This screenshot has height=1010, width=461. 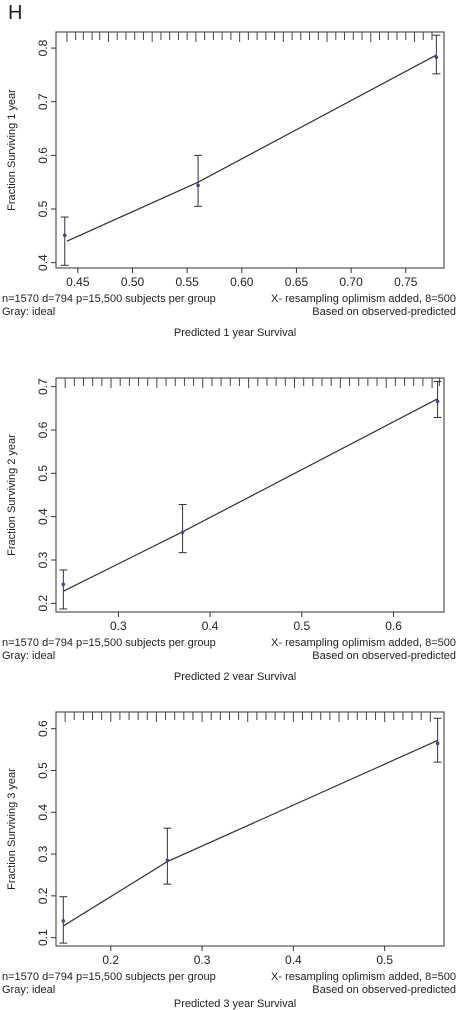 What do you see at coordinates (133, 282) in the screenshot?
I see `x-tick-label: 0.50` at bounding box center [133, 282].